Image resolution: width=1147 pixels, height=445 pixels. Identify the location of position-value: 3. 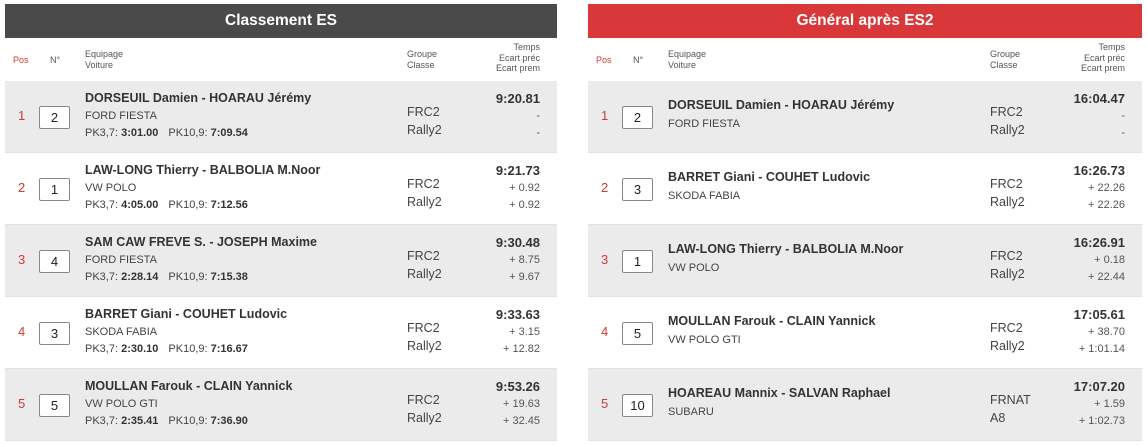
(22, 259).